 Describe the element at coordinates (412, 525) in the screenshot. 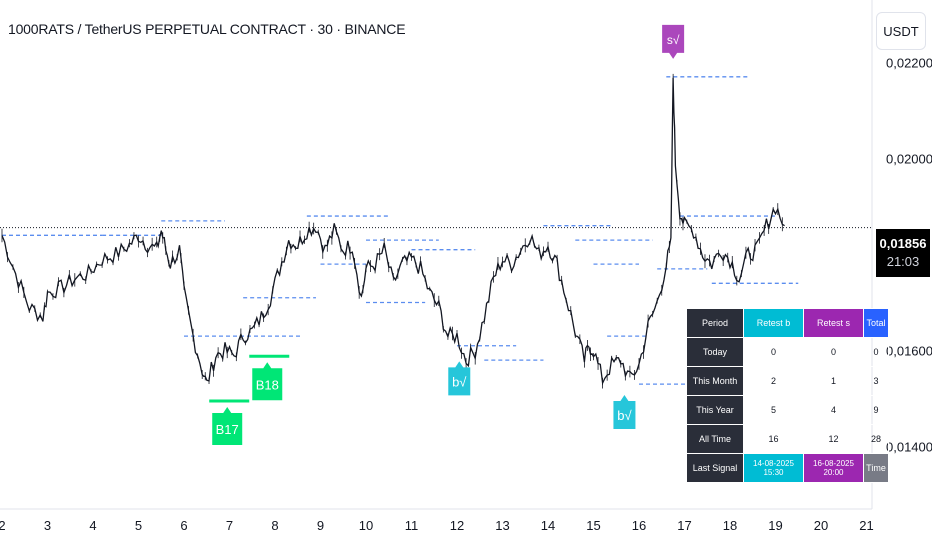

I see `x-tick-label: 11` at that location.